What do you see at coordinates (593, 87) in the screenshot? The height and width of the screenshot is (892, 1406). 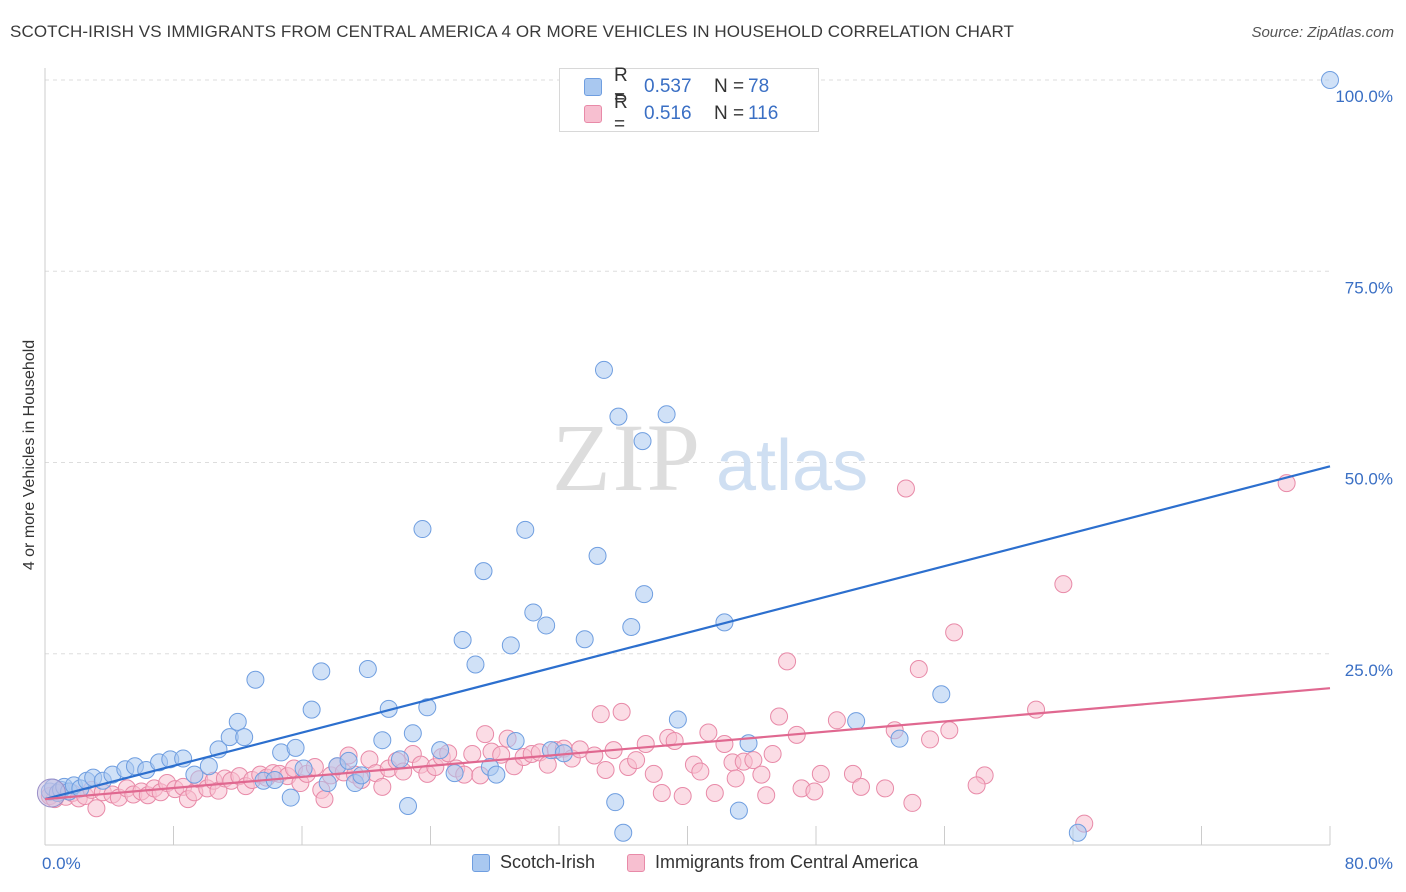 I see `legend-swatch-scotch-irish` at bounding box center [593, 87].